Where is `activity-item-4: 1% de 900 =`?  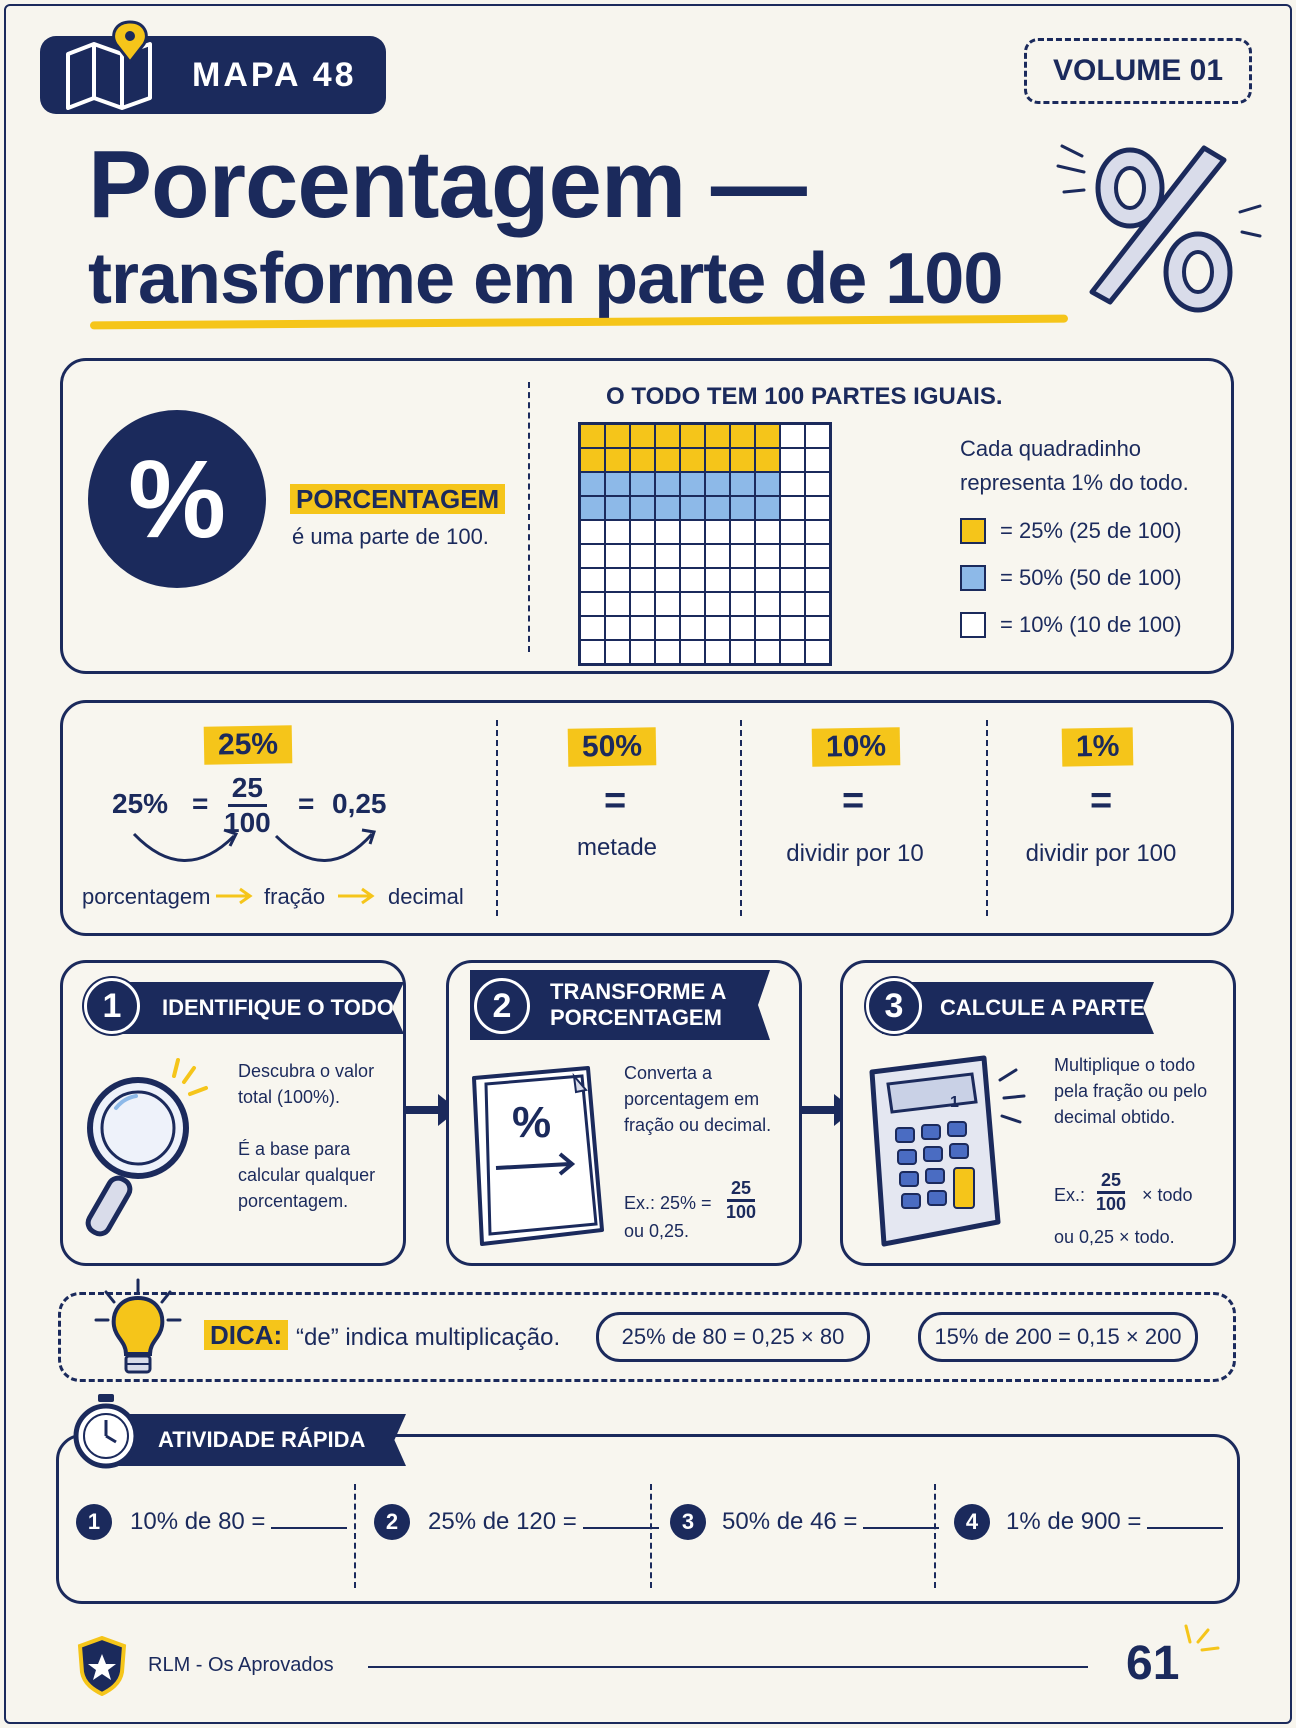
activity-item-4: 1% de 900 = is located at coordinates (1115, 1522).